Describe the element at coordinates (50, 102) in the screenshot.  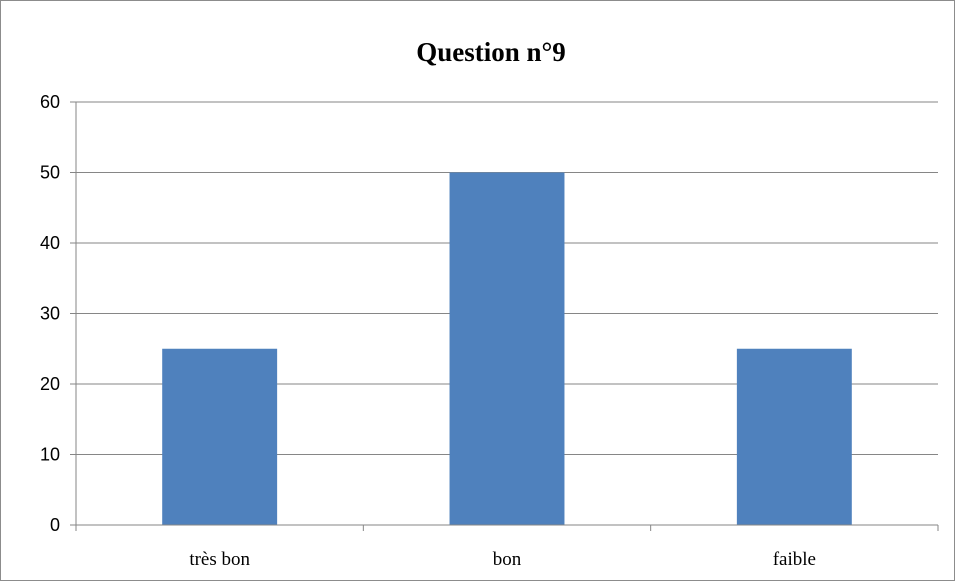
I see `y-tick-label: 60` at that location.